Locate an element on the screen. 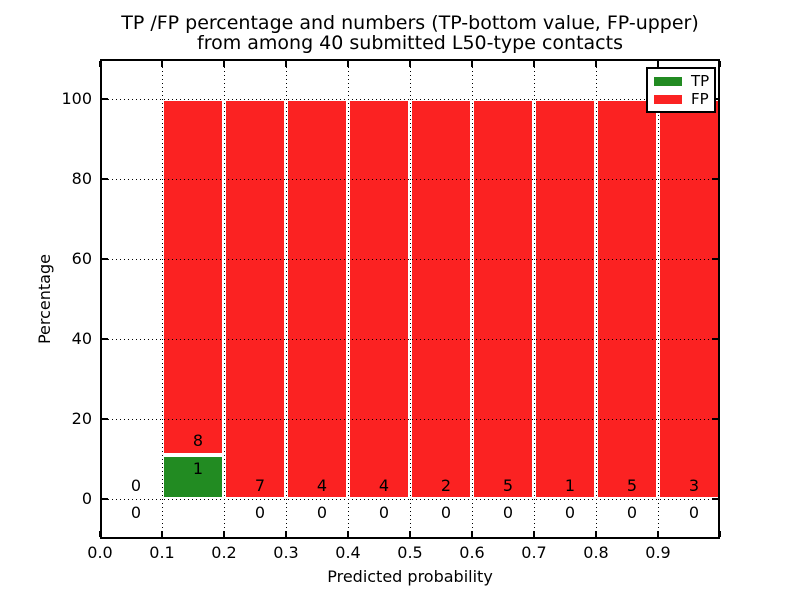 The image size is (800, 600). y-tick-label: 100 is located at coordinates (76, 98).